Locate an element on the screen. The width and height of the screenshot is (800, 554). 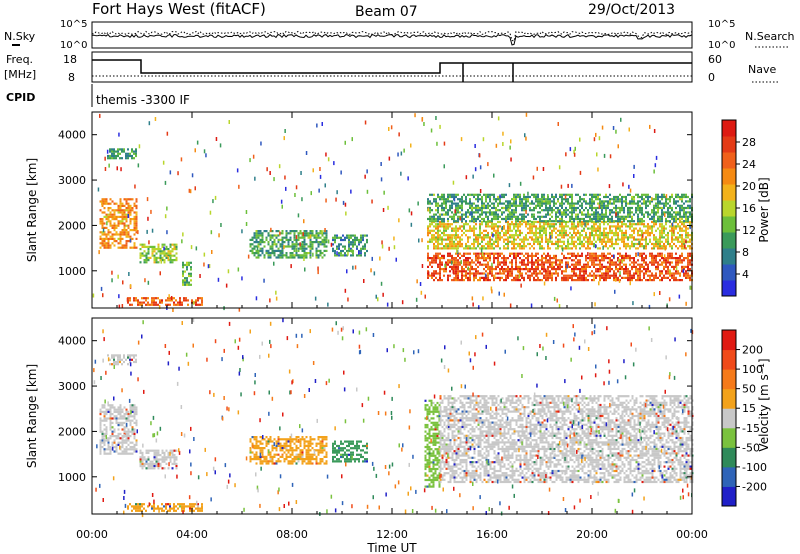
colorbar-tick-label: 4 is located at coordinates (745, 274).